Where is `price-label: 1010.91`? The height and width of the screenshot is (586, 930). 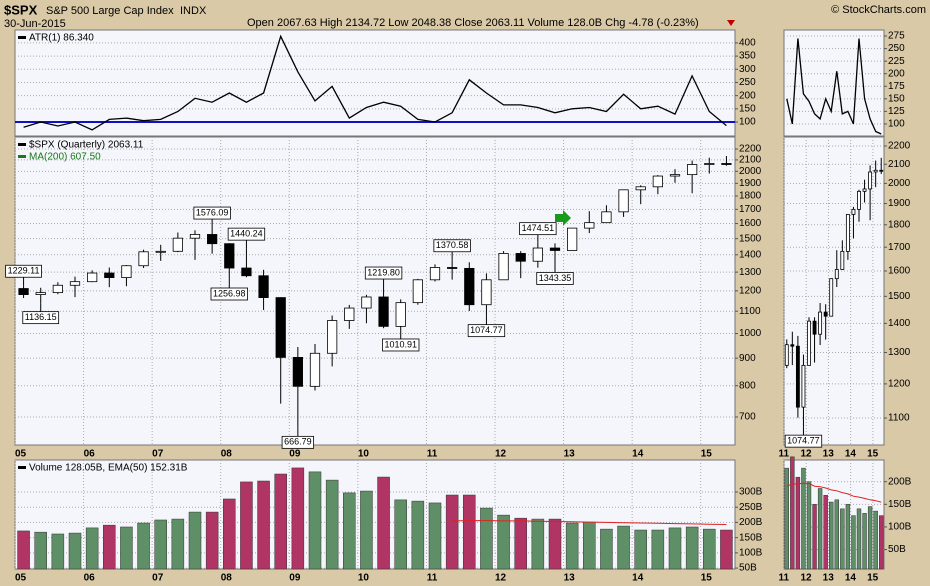 price-label: 1010.91 is located at coordinates (400, 344).